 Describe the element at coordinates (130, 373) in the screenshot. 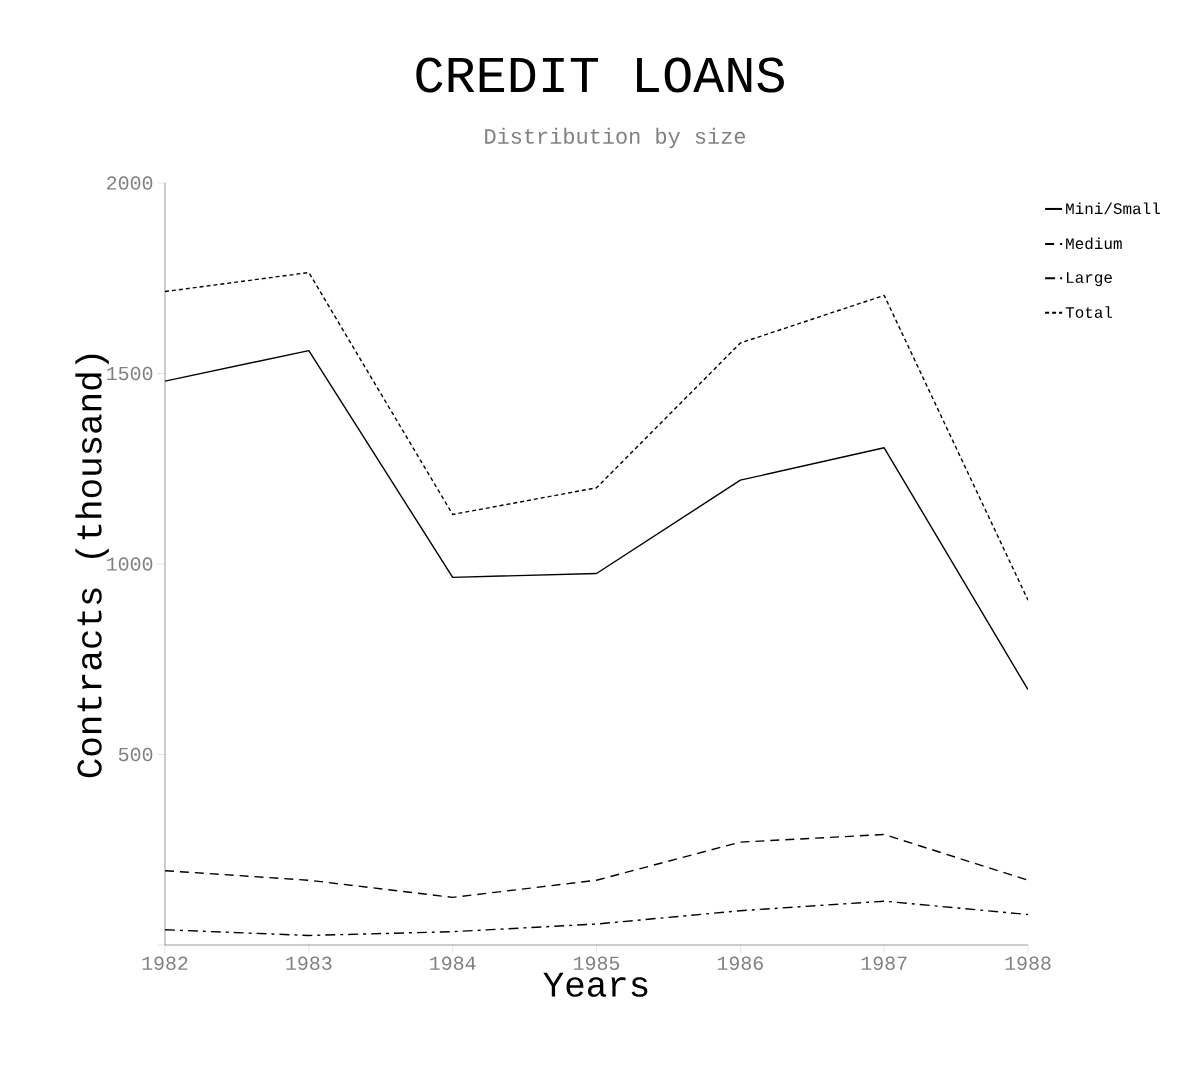

I see `y-tick-label: 1500` at that location.